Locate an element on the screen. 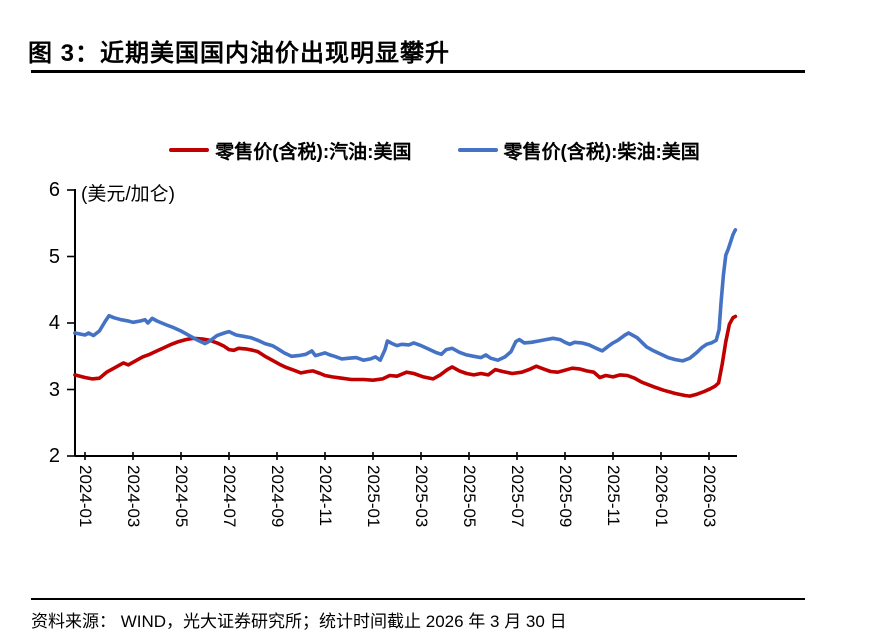 This screenshot has width=869, height=644. x-tick-label: 2024-01 is located at coordinates (85, 496).